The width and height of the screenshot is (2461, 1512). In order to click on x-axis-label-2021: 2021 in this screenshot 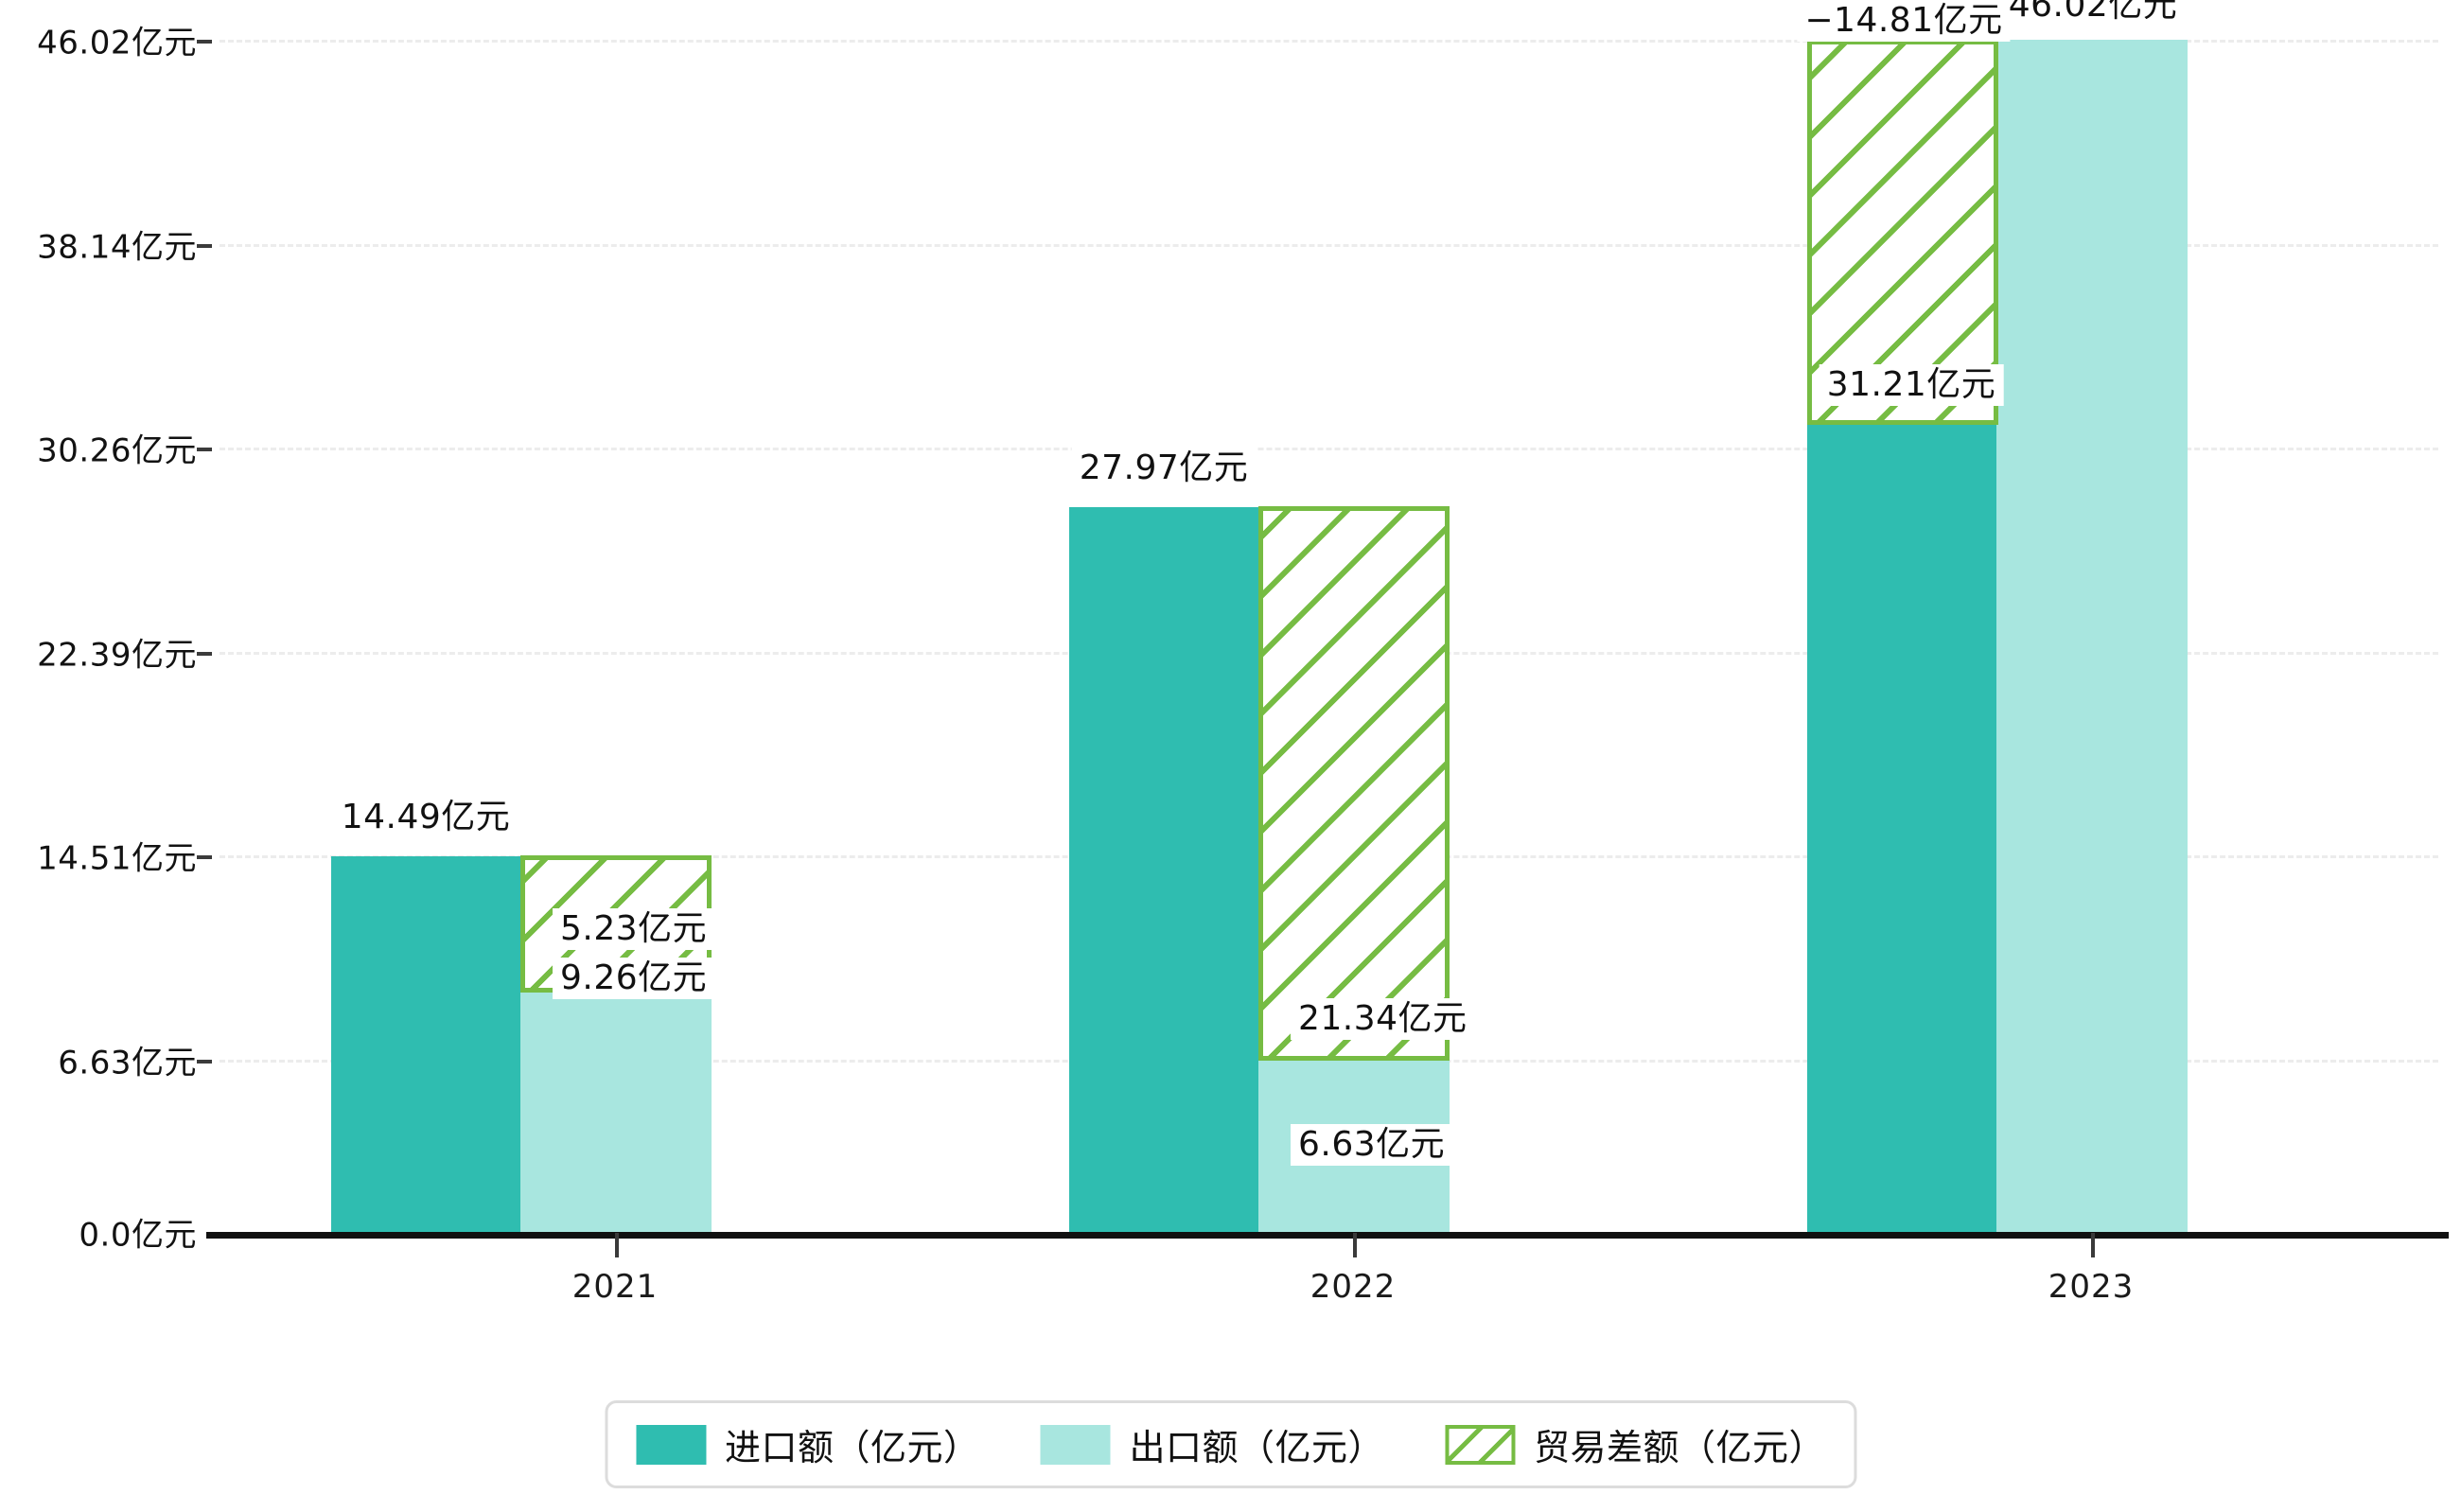, I will do `click(615, 1287)`.